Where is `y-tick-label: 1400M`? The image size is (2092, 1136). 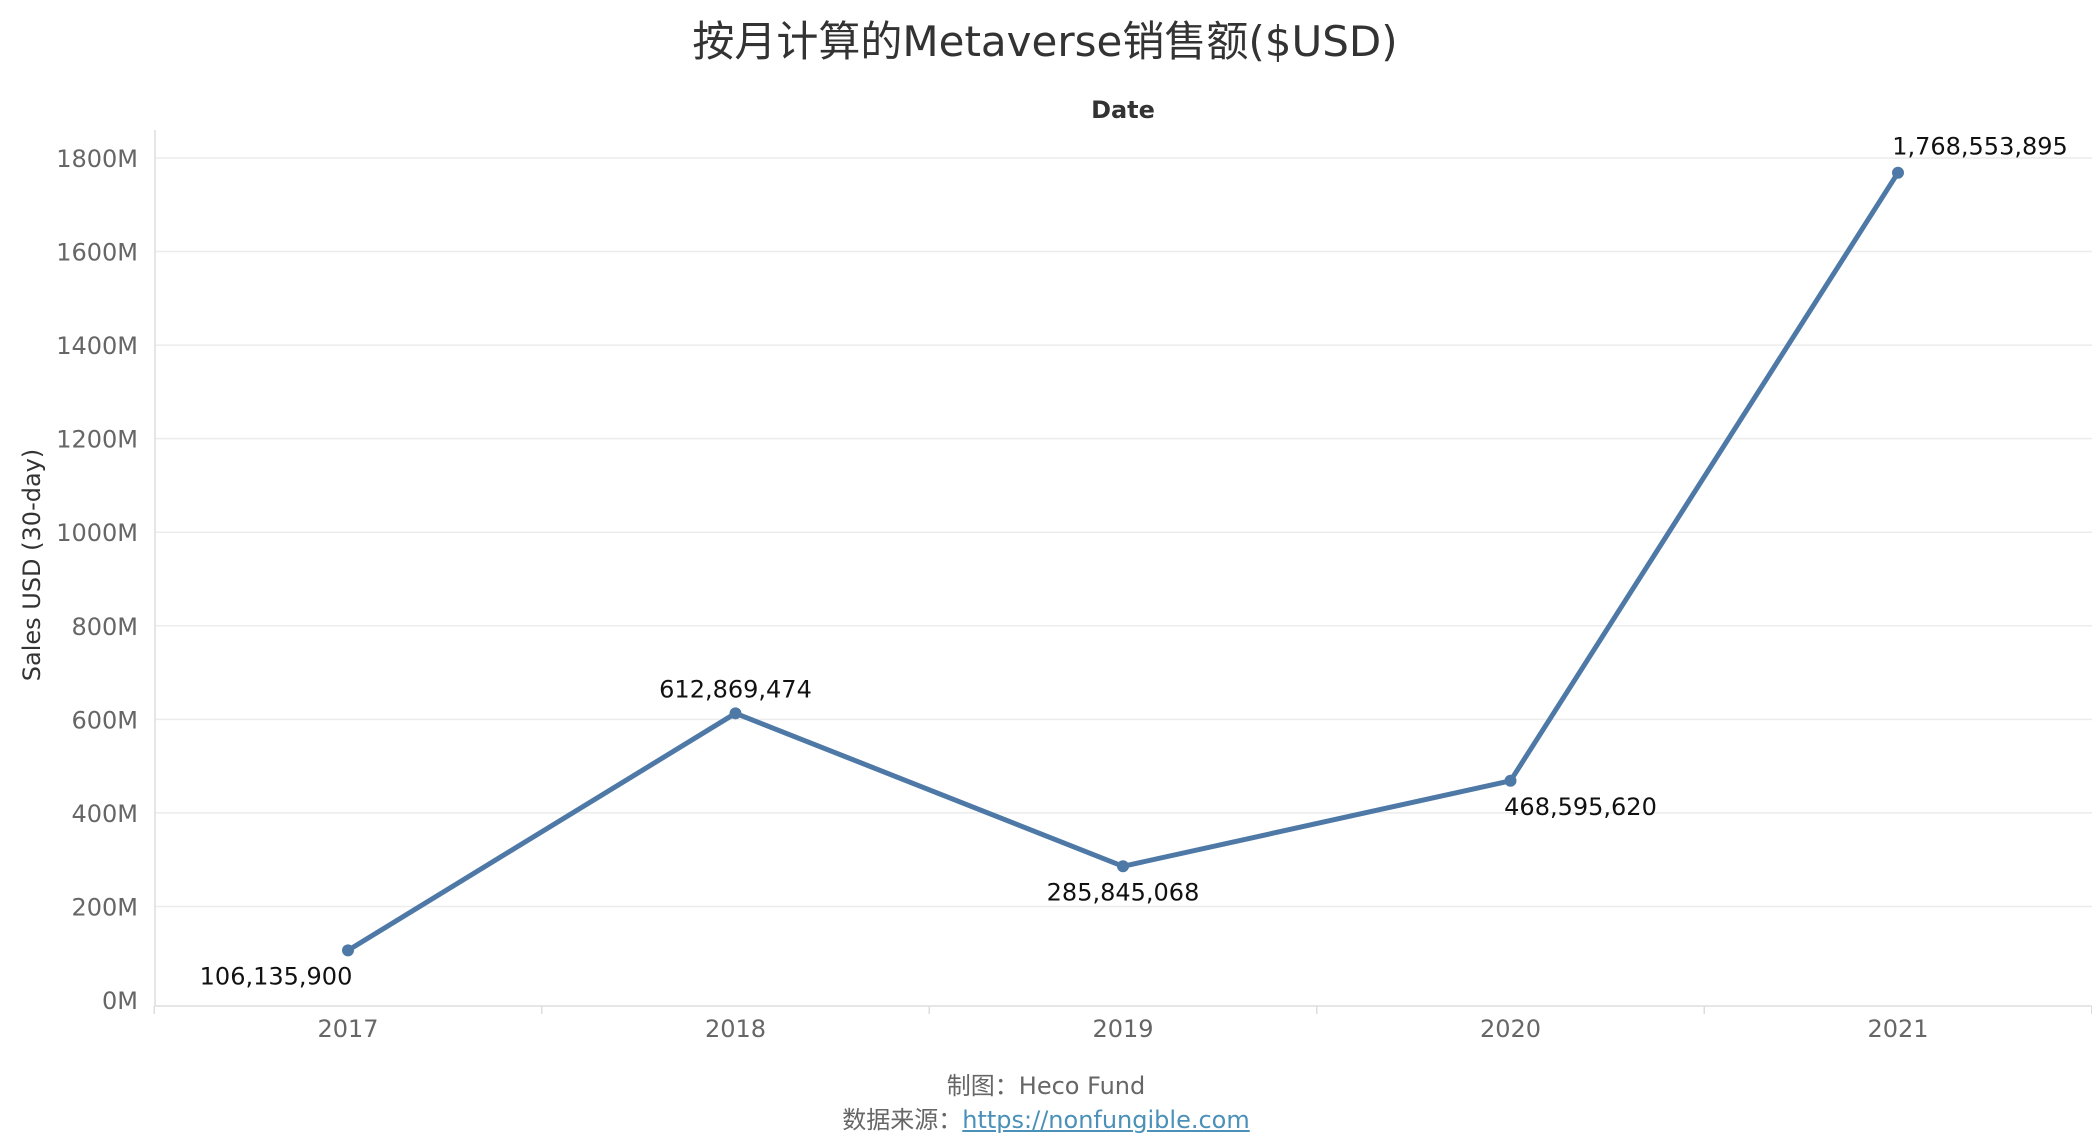
y-tick-label: 1400M is located at coordinates (97, 346).